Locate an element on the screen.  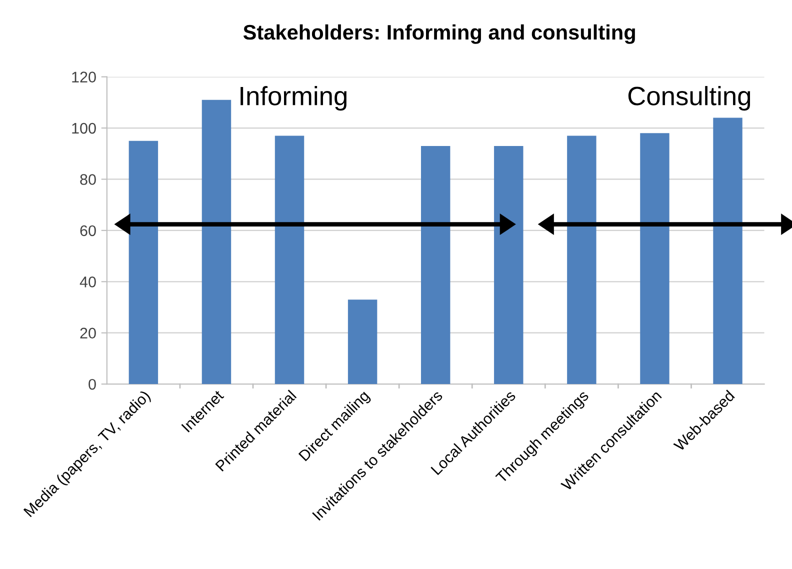
y-tick-label: 0 is located at coordinates (92, 384).